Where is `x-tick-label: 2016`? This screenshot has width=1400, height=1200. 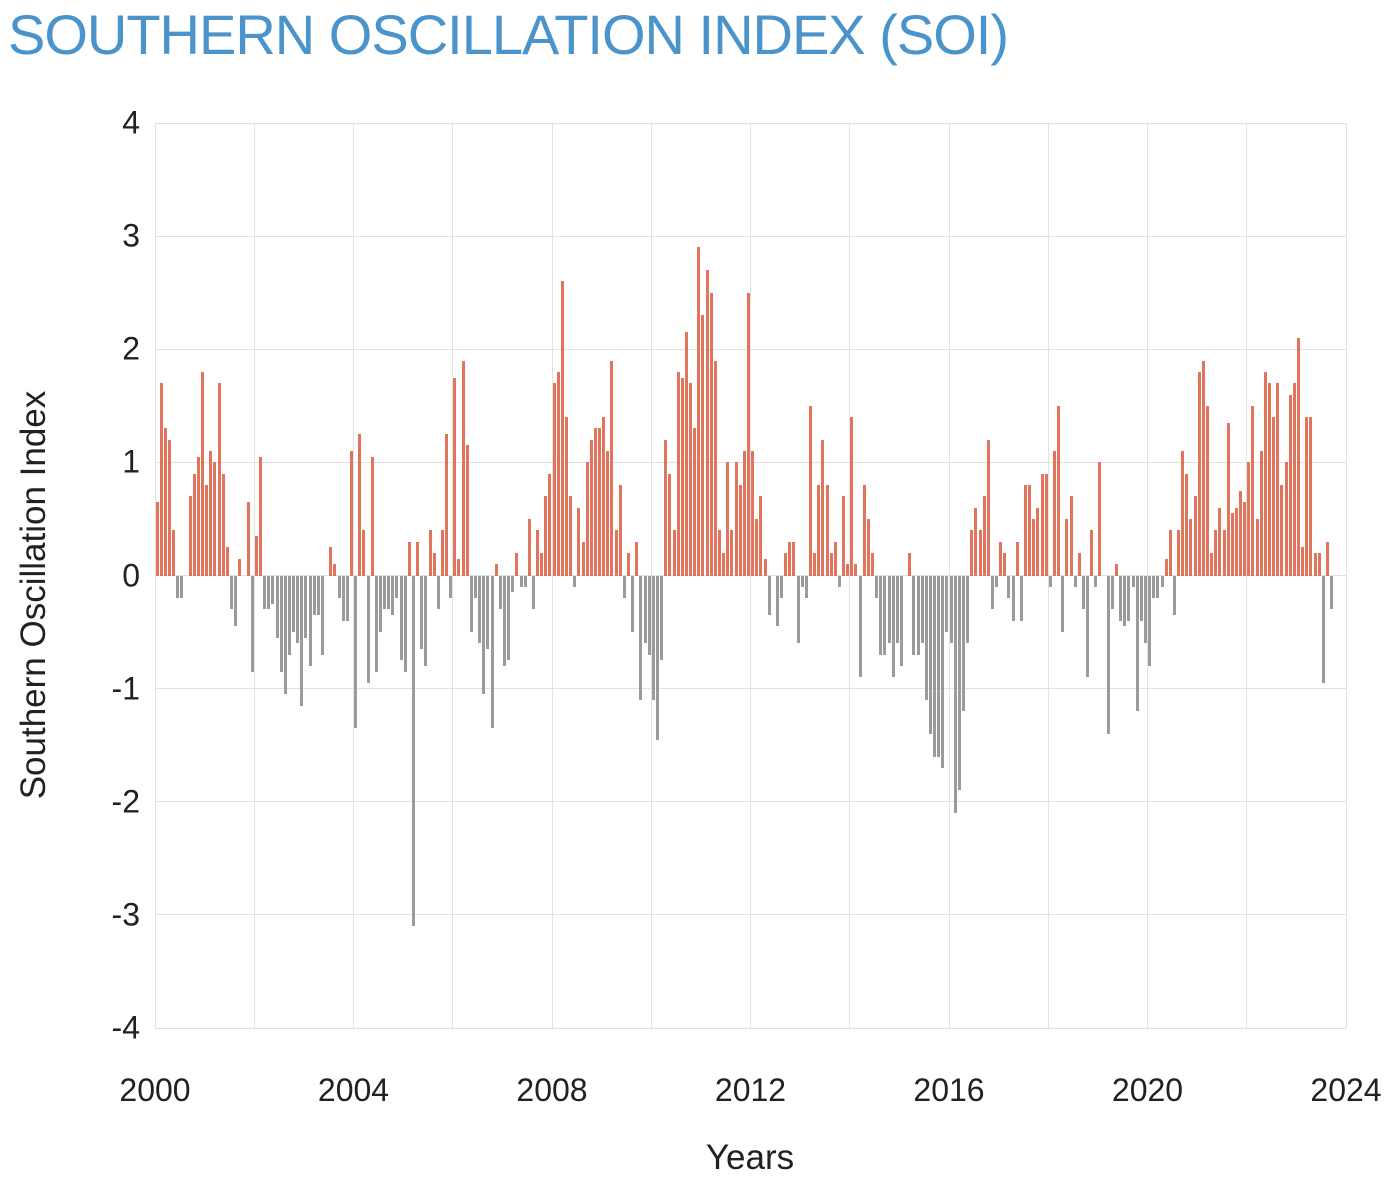 x-tick-label: 2016 is located at coordinates (949, 1090).